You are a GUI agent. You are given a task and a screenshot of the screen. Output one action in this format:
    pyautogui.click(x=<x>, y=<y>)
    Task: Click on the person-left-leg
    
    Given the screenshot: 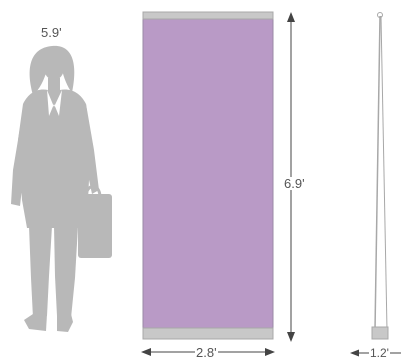 What is the action you would take?
    pyautogui.click(x=40, y=272)
    